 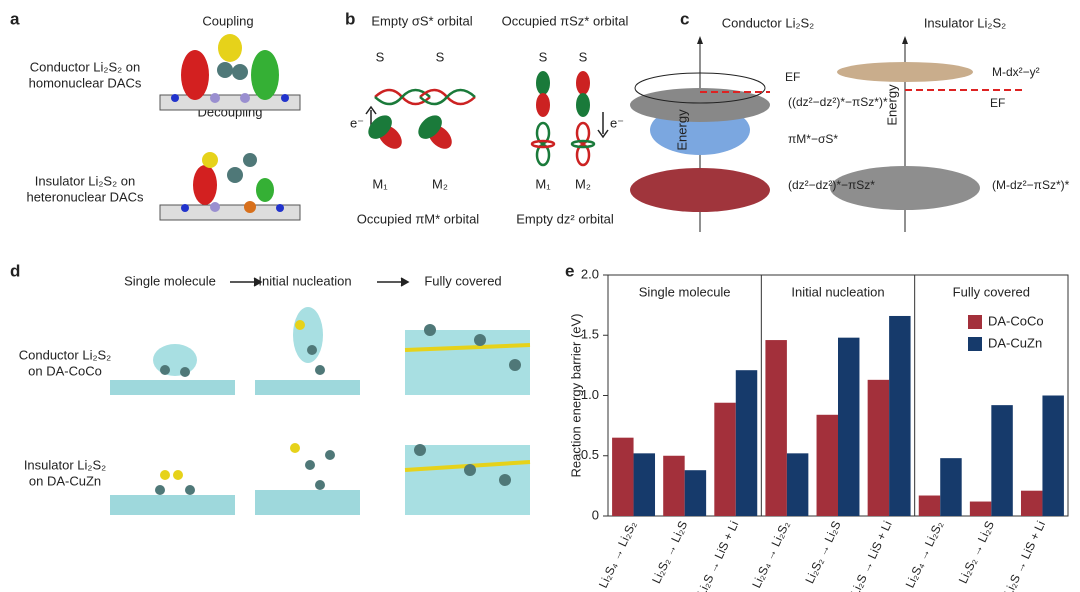 I want to click on section-label: Single molecule, so click(x=685, y=291).